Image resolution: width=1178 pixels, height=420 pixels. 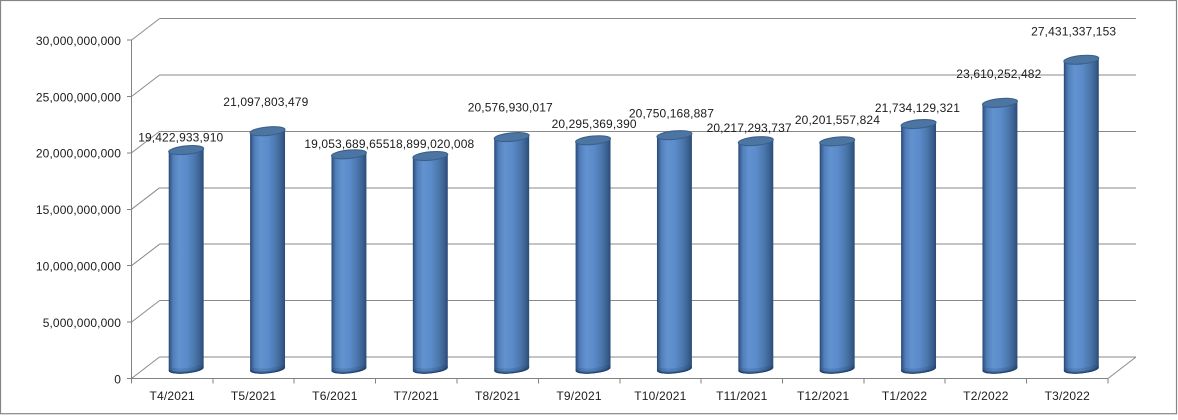 I want to click on svg-text: 27,431,337,153, so click(x=1073, y=32).